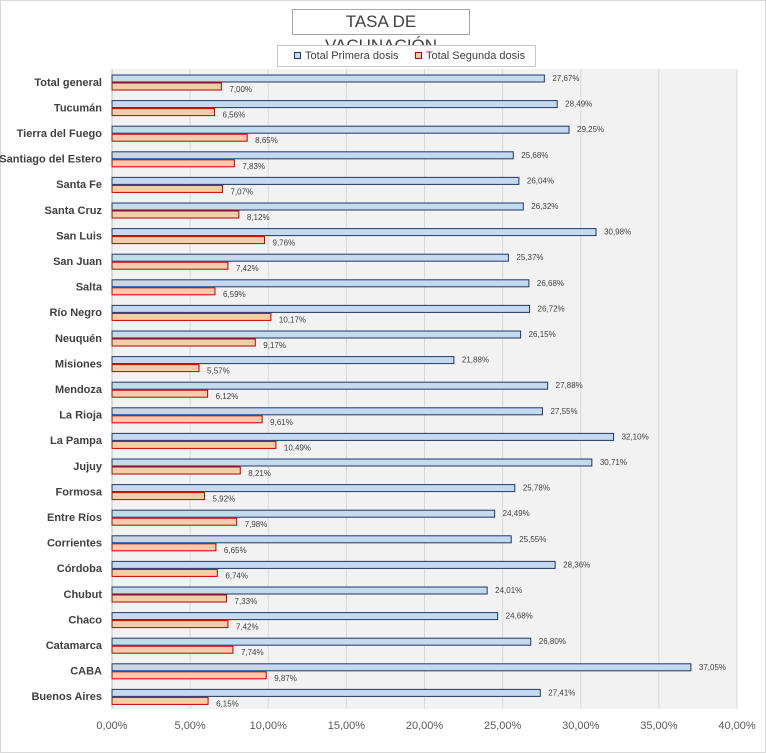 Image resolution: width=766 pixels, height=753 pixels. What do you see at coordinates (565, 78) in the screenshot?
I see `data-label-primera-dosis: 27,67%` at bounding box center [565, 78].